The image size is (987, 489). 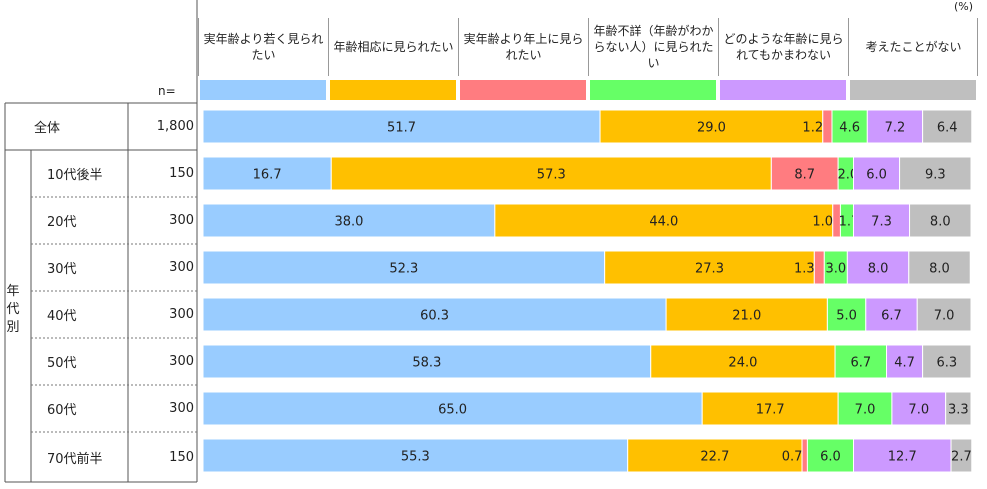 What do you see at coordinates (822, 222) in the screenshot?
I see `data-label: 1.0` at bounding box center [822, 222].